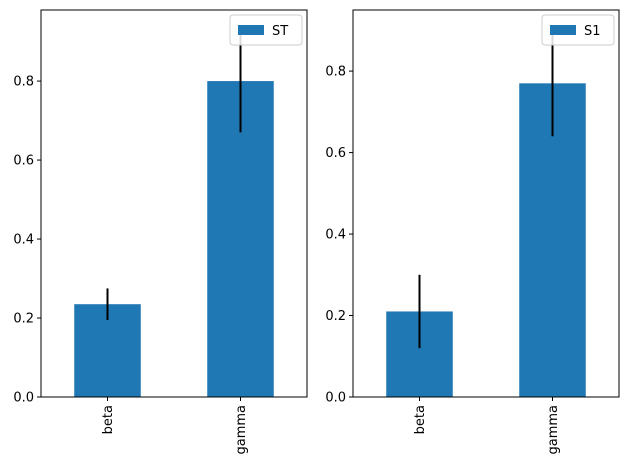 The width and height of the screenshot is (629, 469). What do you see at coordinates (592, 31) in the screenshot?
I see `legend-label: S1` at bounding box center [592, 31].